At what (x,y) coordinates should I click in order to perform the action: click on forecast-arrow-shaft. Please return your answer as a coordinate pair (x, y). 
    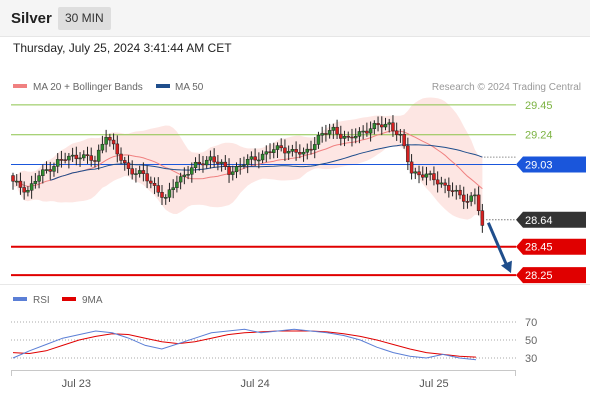
    Looking at the image, I should click on (497, 244).